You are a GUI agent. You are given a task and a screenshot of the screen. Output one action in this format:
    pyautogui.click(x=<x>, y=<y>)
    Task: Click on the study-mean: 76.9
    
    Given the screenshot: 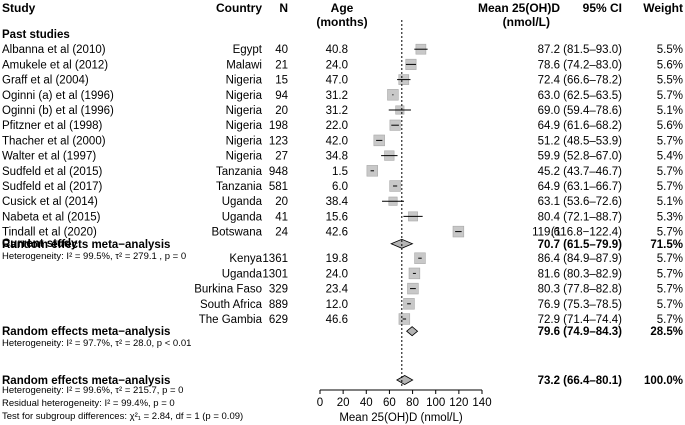 What is the action you would take?
    pyautogui.click(x=549, y=305)
    